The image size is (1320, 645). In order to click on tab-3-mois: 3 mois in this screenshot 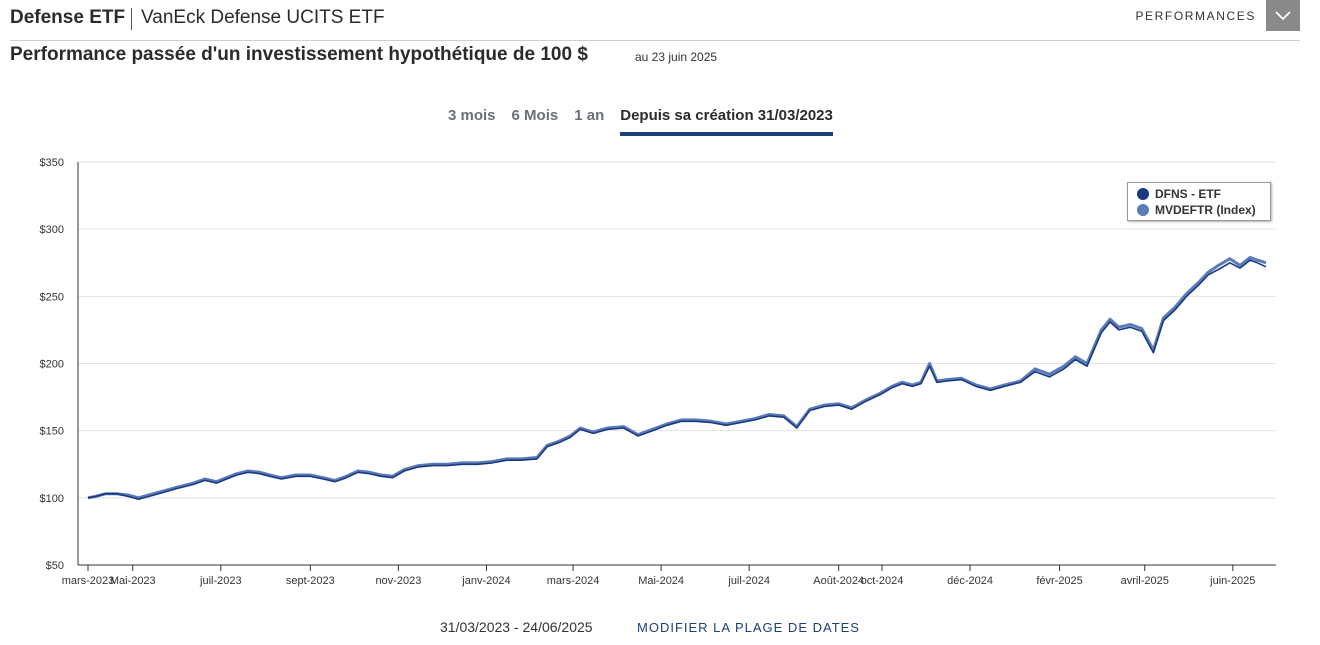, I will do `click(472, 115)`.